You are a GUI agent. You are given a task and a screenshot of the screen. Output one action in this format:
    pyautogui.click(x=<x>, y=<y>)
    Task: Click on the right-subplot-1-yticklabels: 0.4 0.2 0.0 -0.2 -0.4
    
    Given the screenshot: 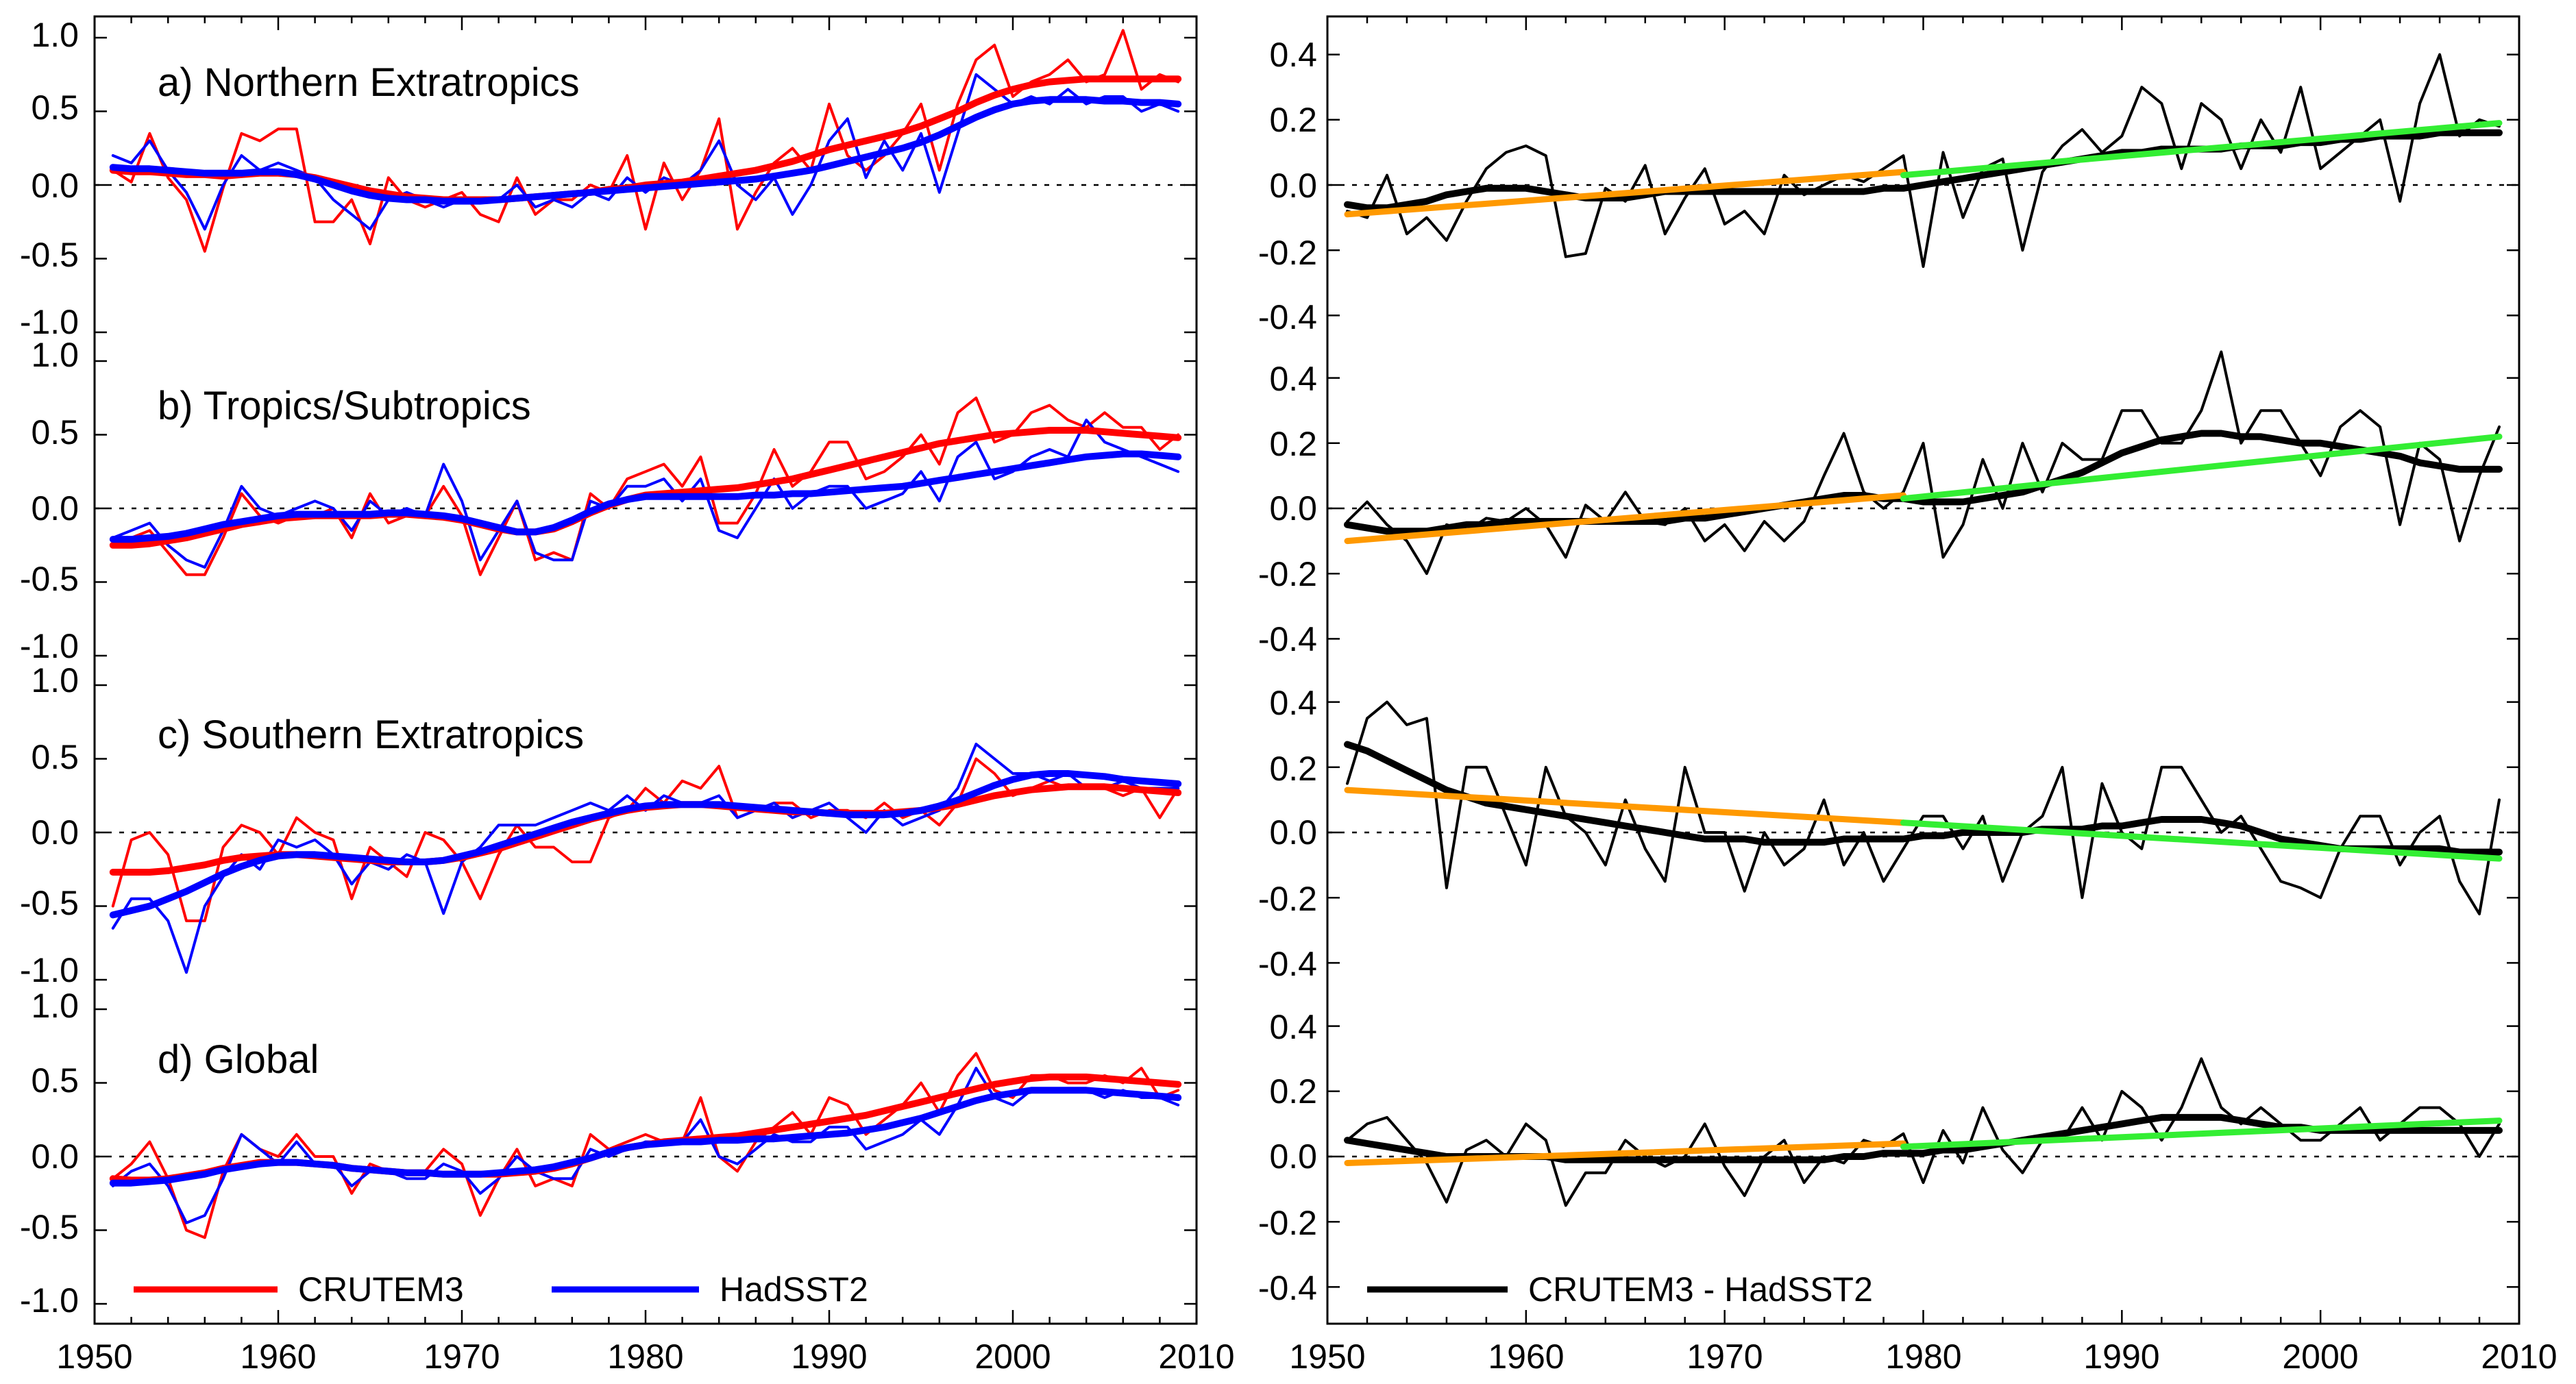 What is the action you would take?
    pyautogui.click(x=1288, y=186)
    